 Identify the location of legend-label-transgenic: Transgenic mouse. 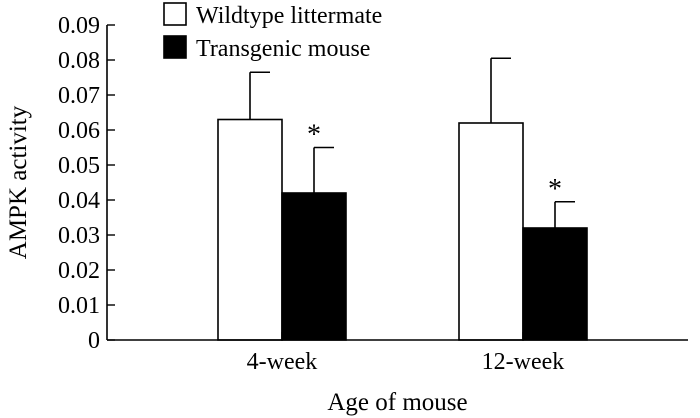
(283, 49).